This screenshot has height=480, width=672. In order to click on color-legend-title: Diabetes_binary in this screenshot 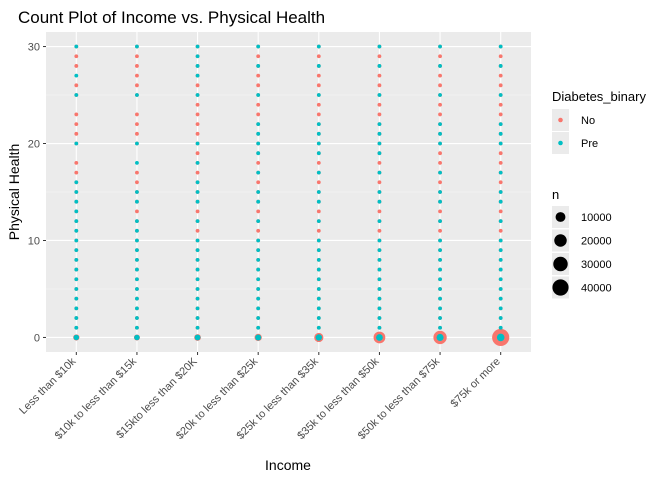, I will do `click(599, 96)`.